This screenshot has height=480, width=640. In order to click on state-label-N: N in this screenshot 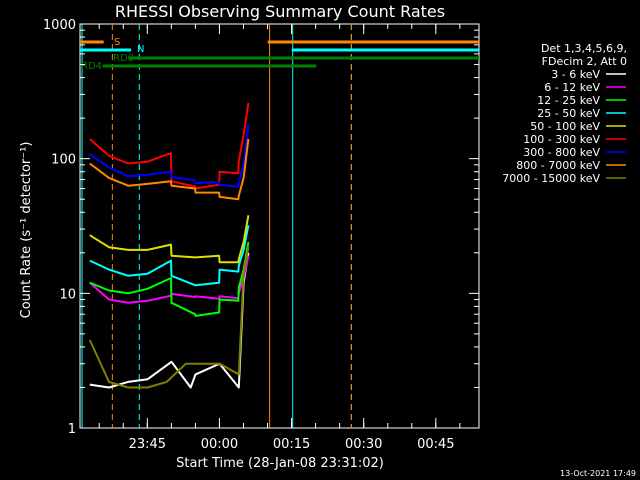, I will do `click(140, 49)`.